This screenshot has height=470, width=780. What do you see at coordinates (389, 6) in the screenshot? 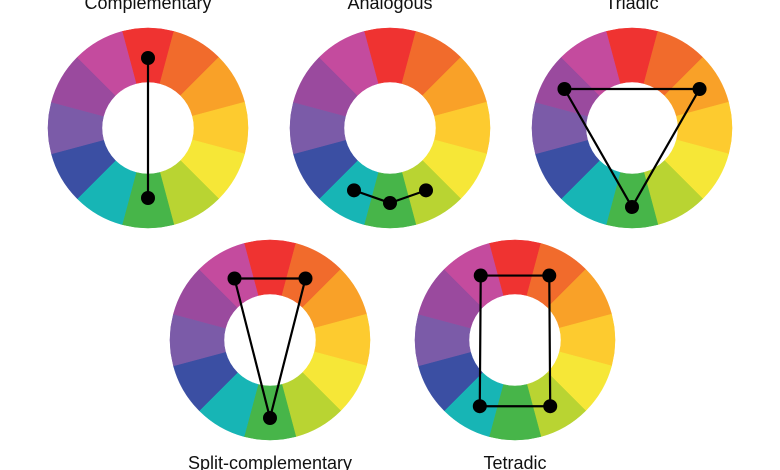
I see `wheel-title: Analogous` at bounding box center [389, 6].